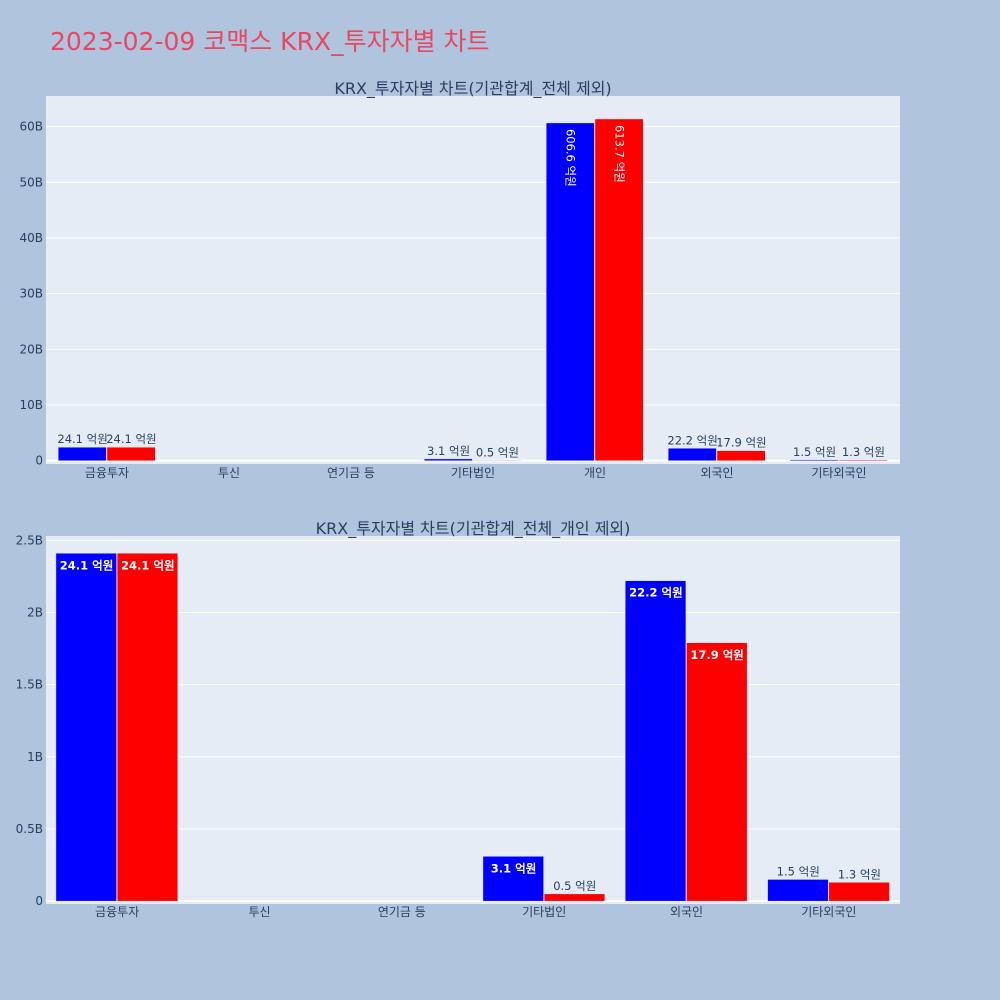 The height and width of the screenshot is (1000, 1000). I want to click on chart-title: KRX_투자자별 차트(기관합계_전체 제외), so click(472, 89).